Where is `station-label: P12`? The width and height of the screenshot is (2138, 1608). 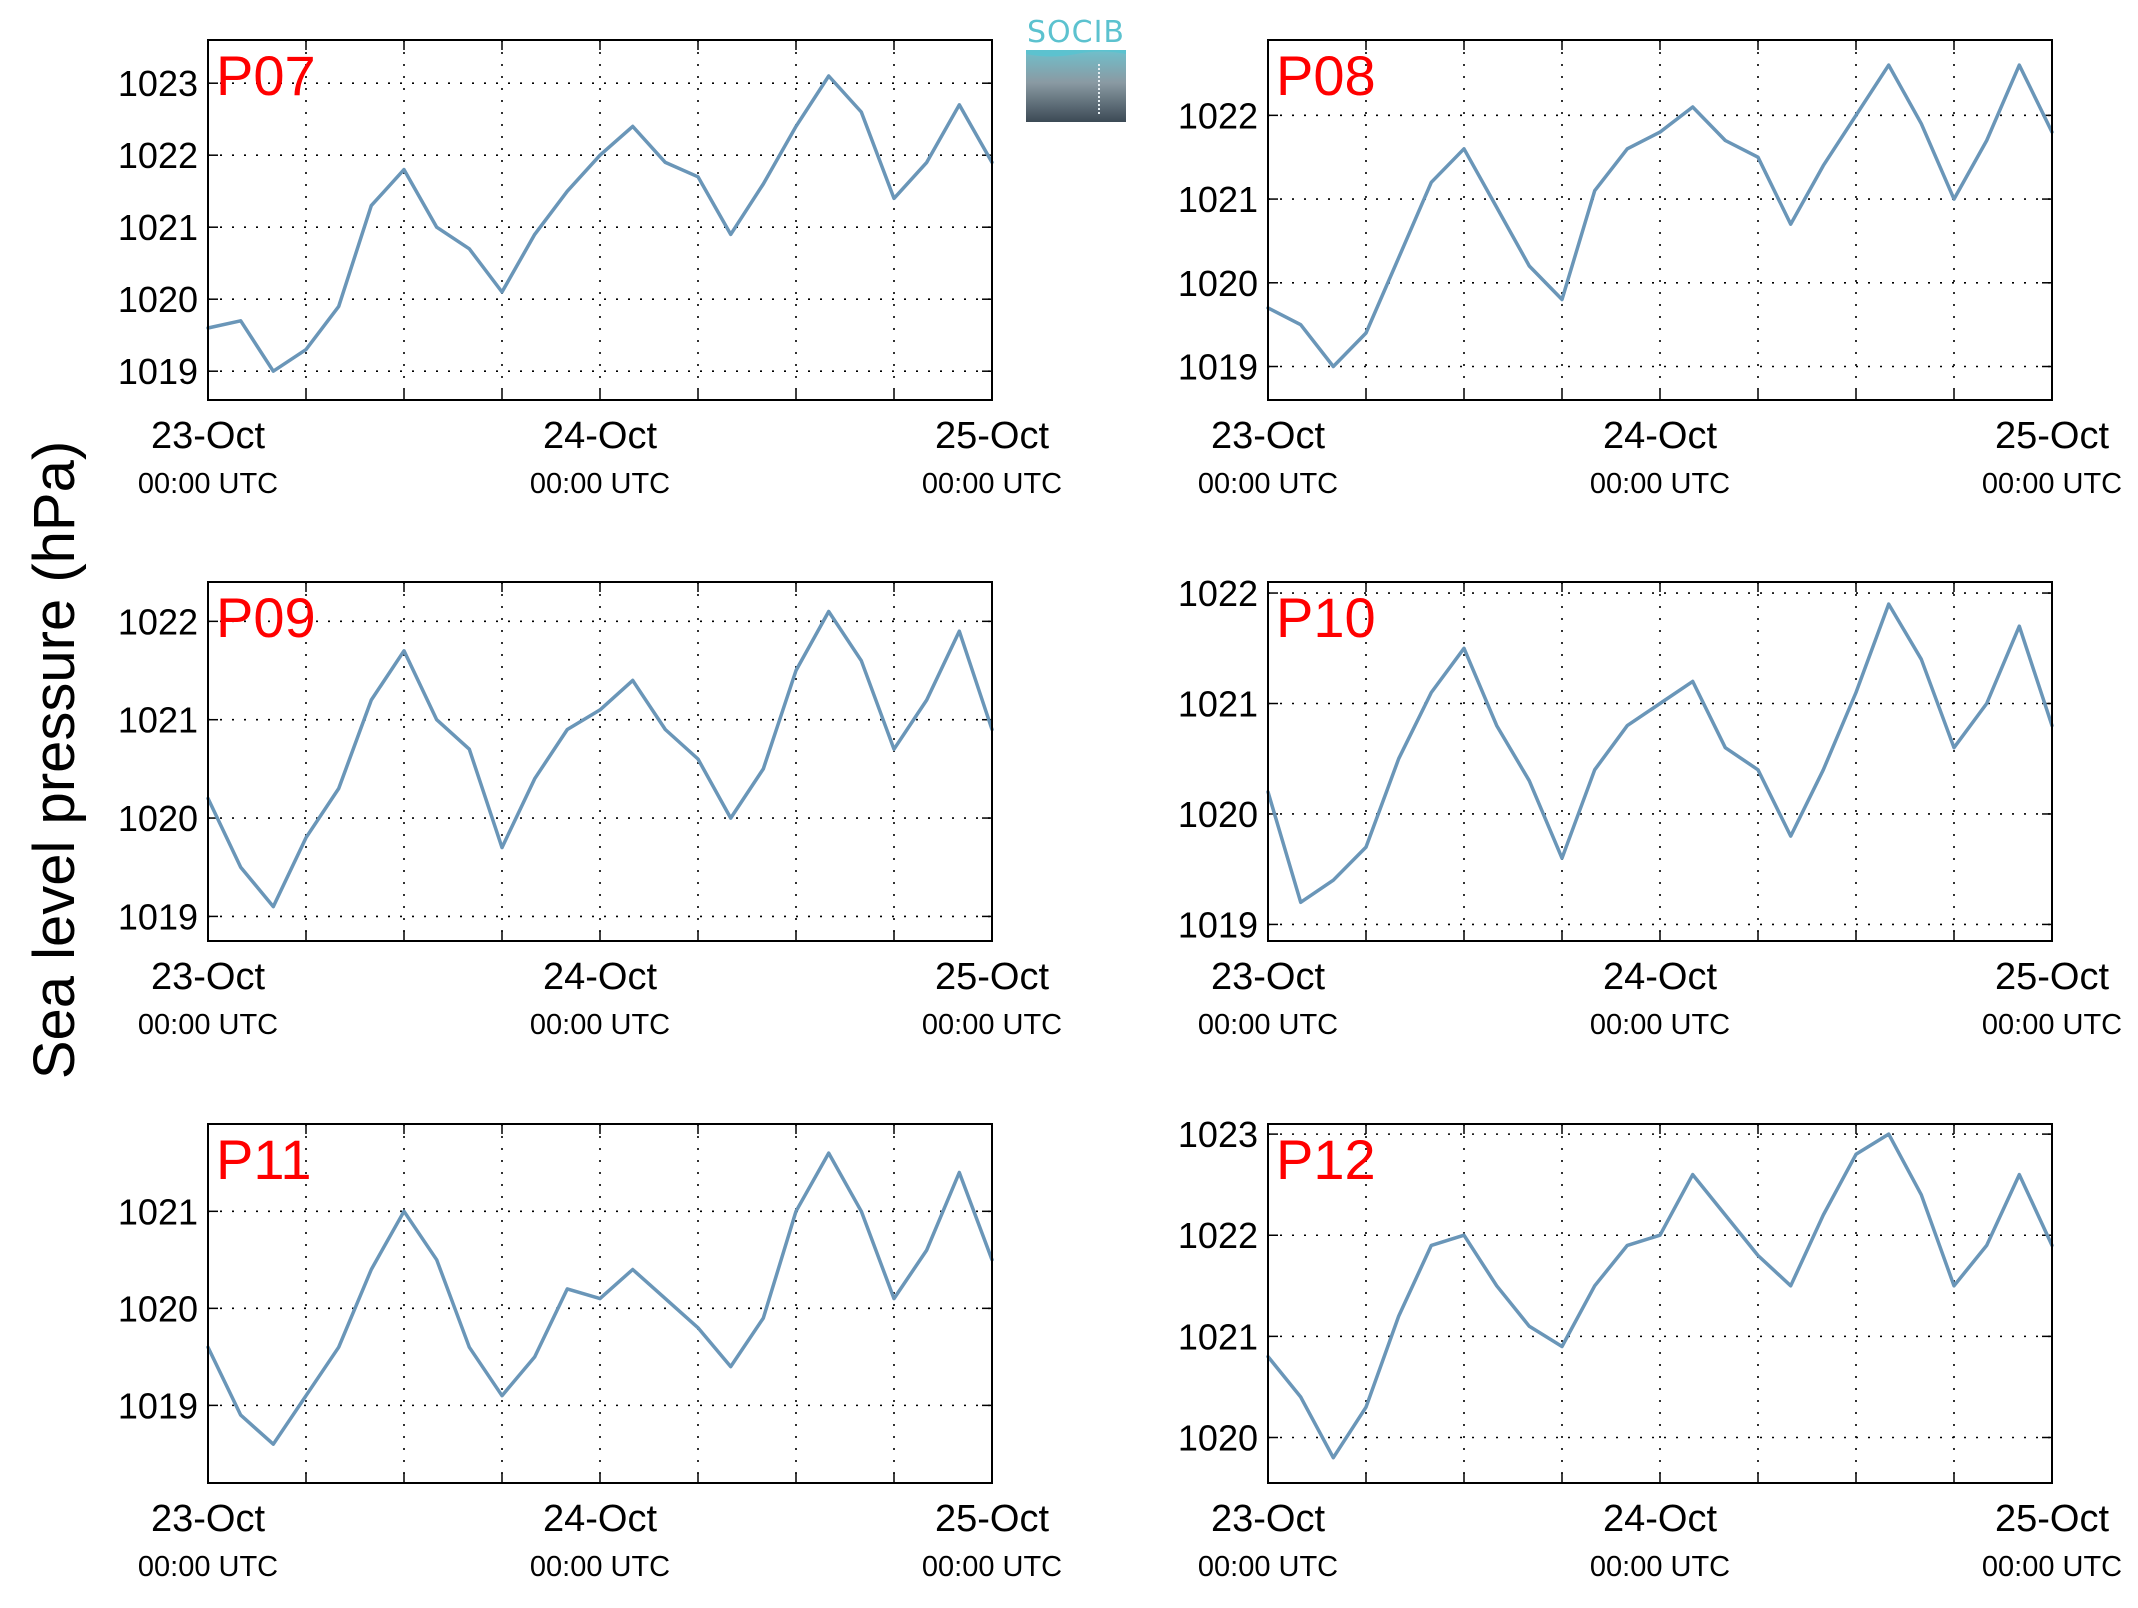 station-label: P12 is located at coordinates (1326, 1159).